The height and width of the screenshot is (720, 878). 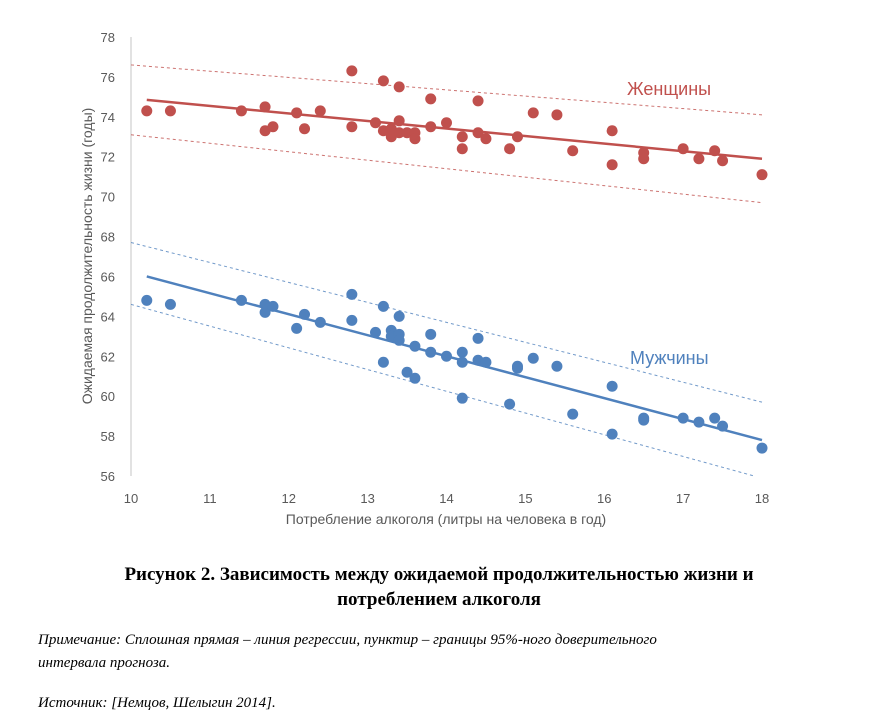 What do you see at coordinates (157, 703) in the screenshot?
I see `source-note: Источник: [Немцов, Шелыгин 2014].` at bounding box center [157, 703].